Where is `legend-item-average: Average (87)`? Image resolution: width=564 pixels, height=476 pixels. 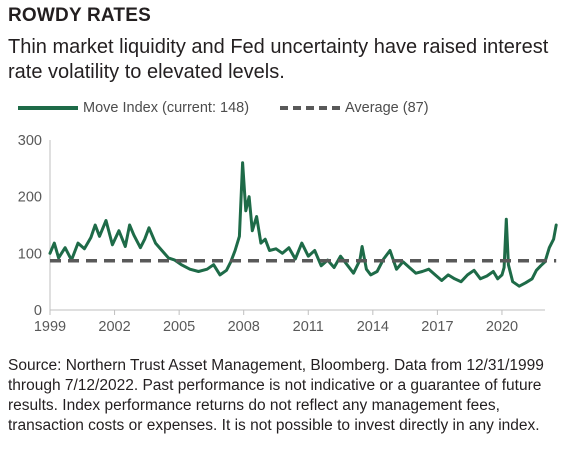 legend-item-average: Average (87) is located at coordinates (354, 108).